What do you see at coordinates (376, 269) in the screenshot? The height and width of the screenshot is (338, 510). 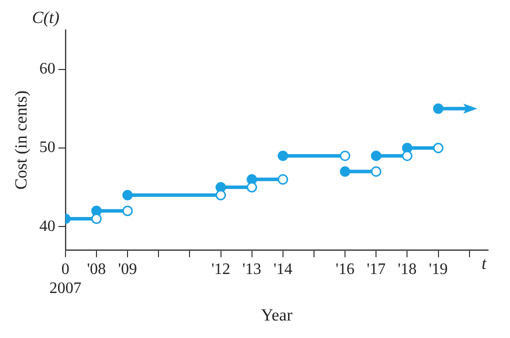 I see `x-tick-label: '17` at bounding box center [376, 269].